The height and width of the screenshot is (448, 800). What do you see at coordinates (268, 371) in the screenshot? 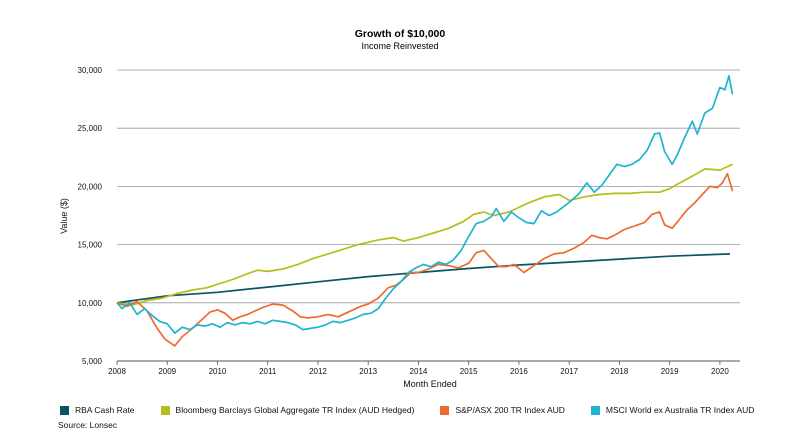
I see `x-tick-label: 2011` at bounding box center [268, 371].